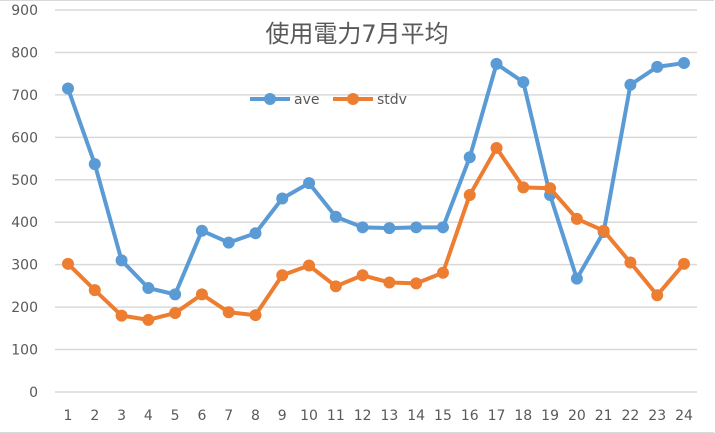 This screenshot has height=433, width=715. Describe the element at coordinates (631, 416) in the screenshot. I see `x-tick-label: 22` at that location.